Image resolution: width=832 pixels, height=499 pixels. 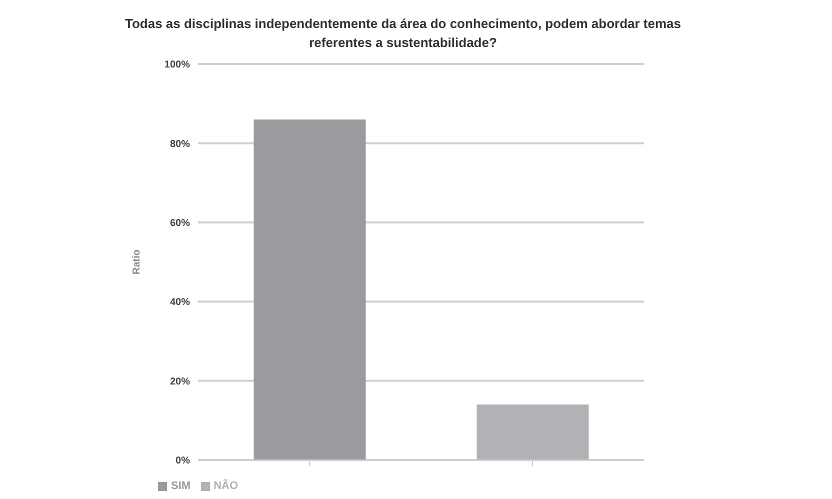 What do you see at coordinates (181, 486) in the screenshot?
I see `legend-label: SIM` at bounding box center [181, 486].